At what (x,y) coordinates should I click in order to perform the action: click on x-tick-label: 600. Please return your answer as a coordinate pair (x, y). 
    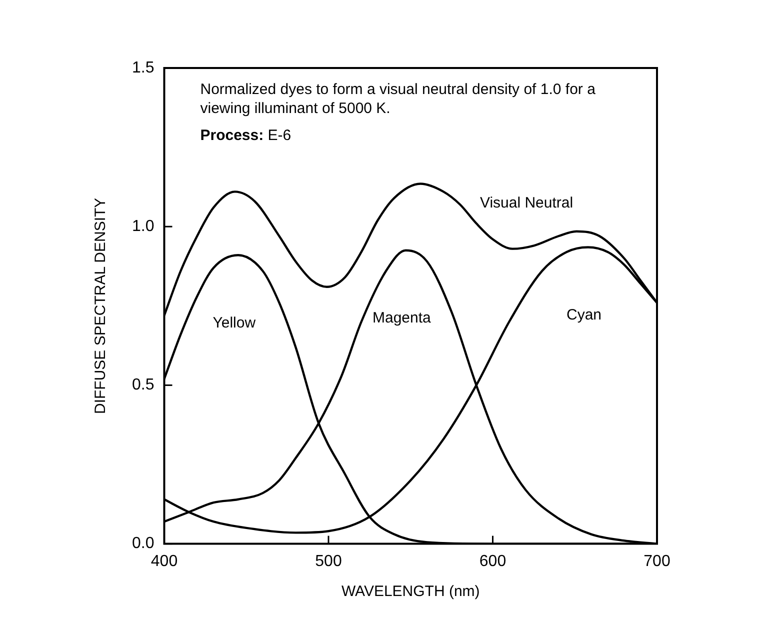
    Looking at the image, I should click on (492, 561).